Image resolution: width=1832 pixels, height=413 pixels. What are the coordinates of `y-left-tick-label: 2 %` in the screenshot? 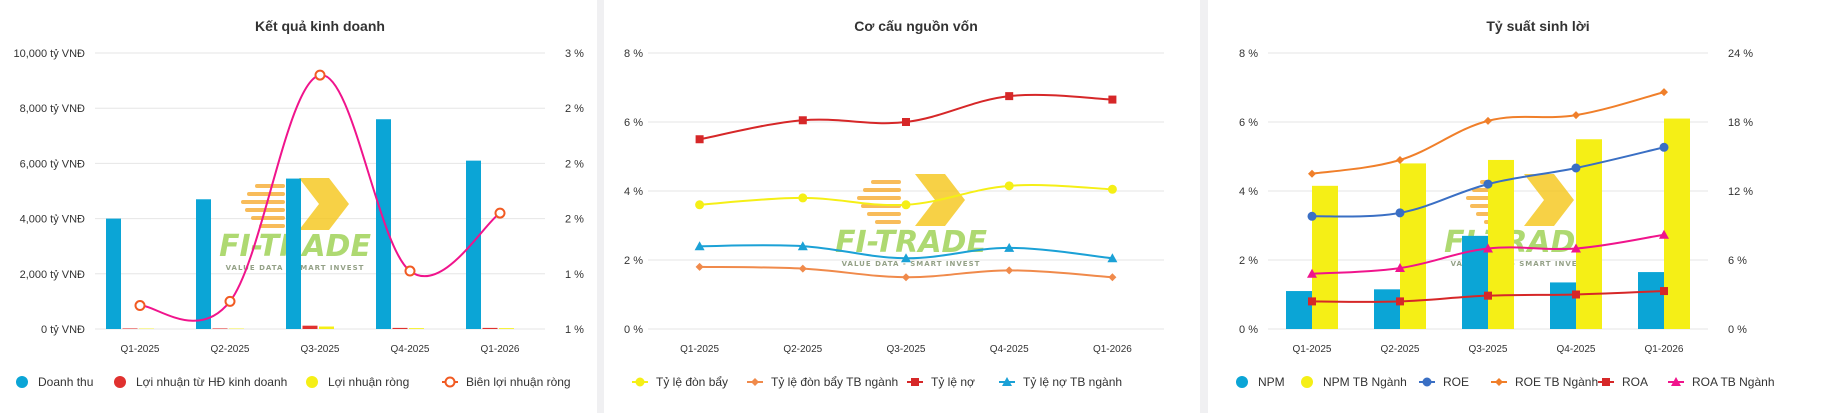 It's located at (1248, 261).